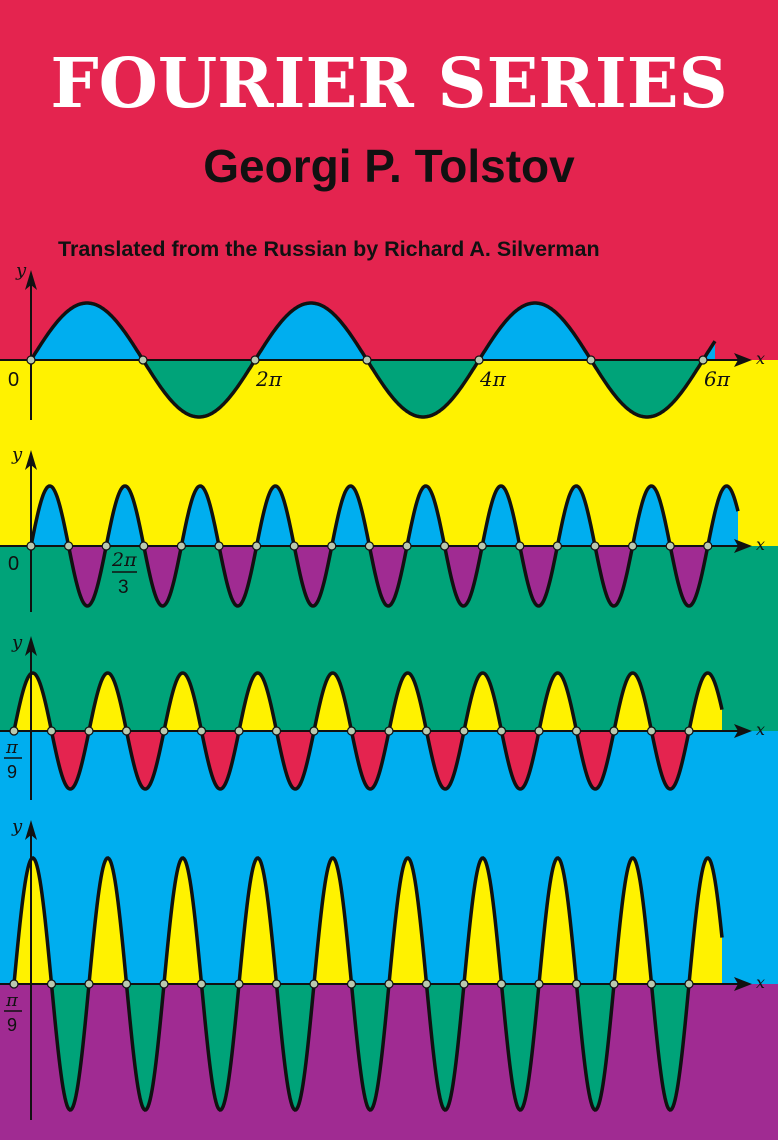 The width and height of the screenshot is (778, 1140). I want to click on graph-4-zero-markers, so click(351, 984).